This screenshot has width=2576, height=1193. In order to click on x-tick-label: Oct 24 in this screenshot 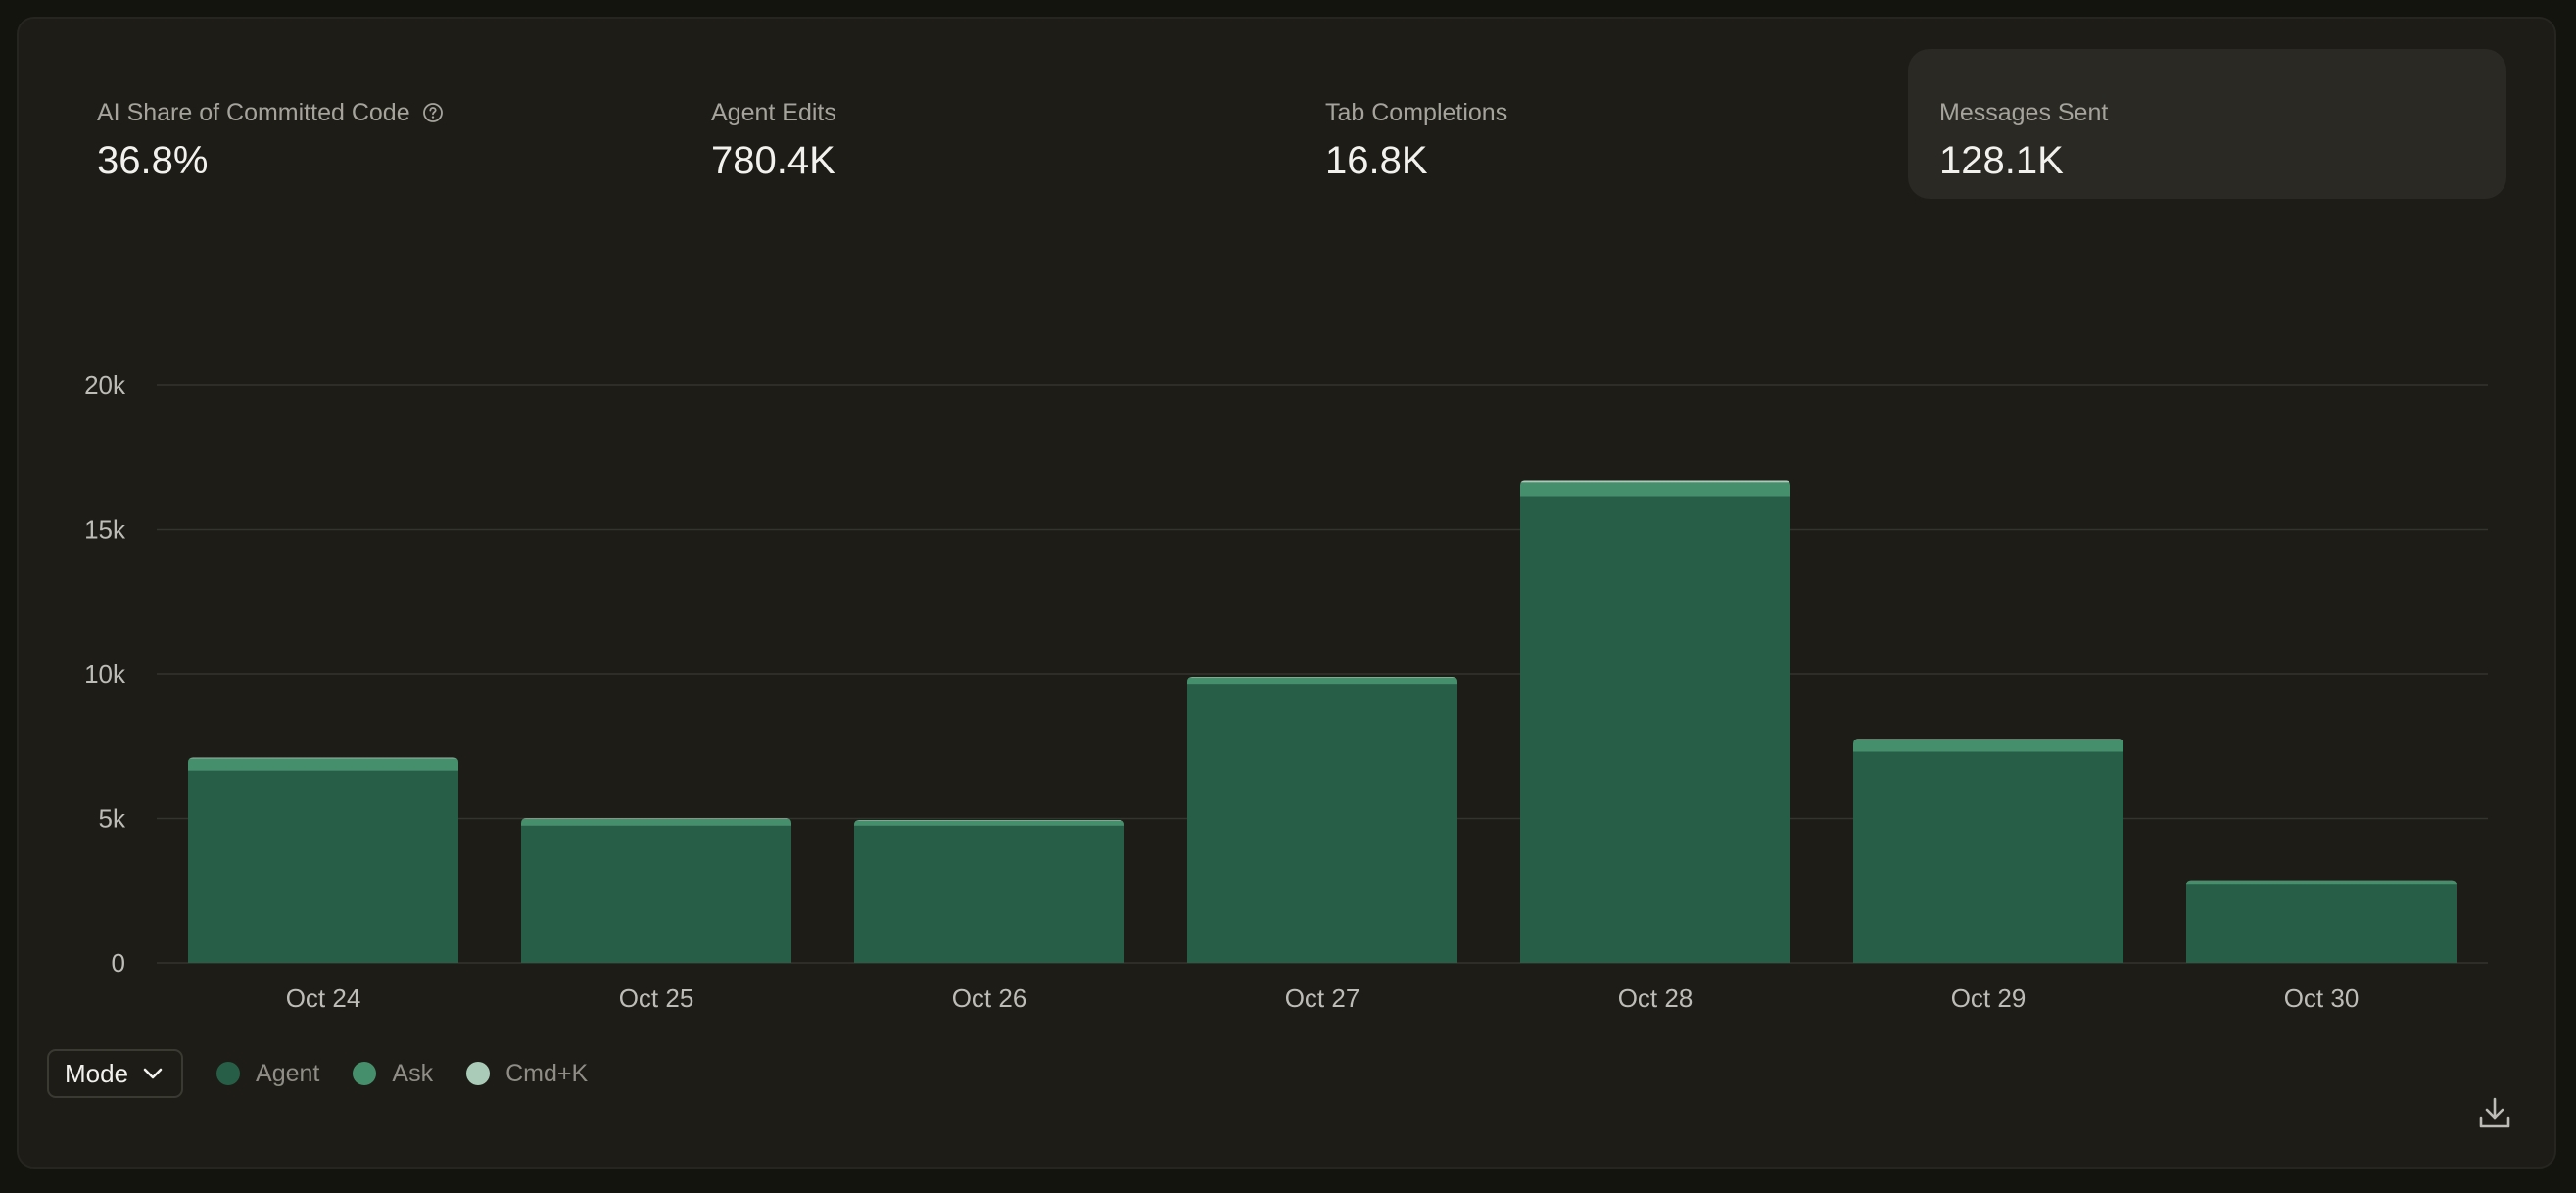, I will do `click(323, 998)`.